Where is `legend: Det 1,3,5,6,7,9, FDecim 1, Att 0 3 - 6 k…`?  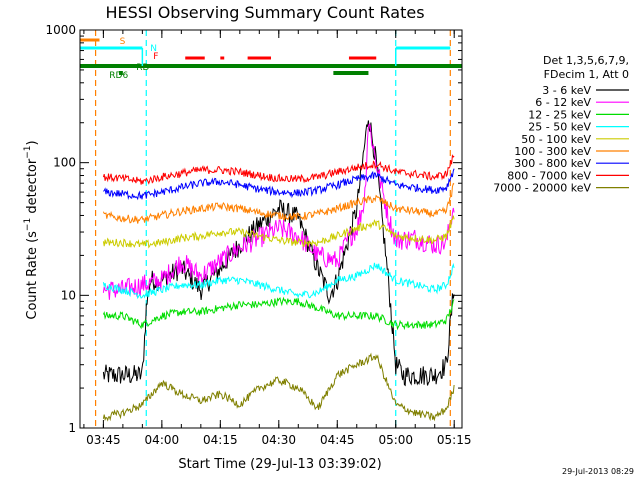 legend: Det 1,3,5,6,7,9, FDecim 1, Att 0 3 - 6 k… is located at coordinates (561, 124).